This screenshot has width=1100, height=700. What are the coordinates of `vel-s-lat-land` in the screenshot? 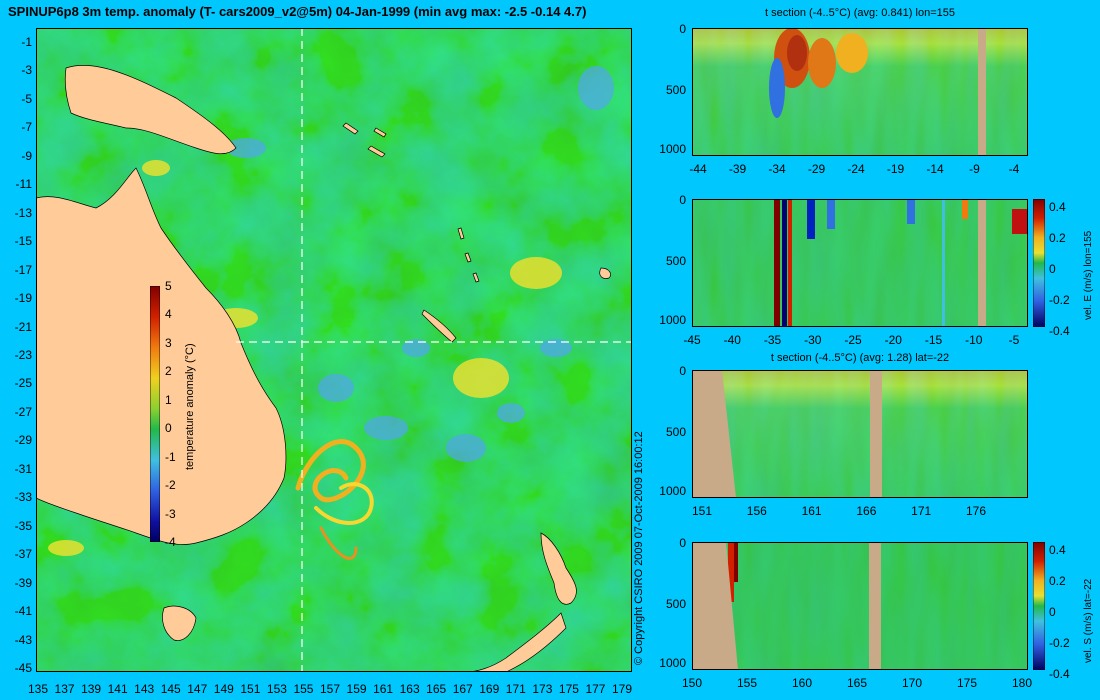 It's located at (875, 606).